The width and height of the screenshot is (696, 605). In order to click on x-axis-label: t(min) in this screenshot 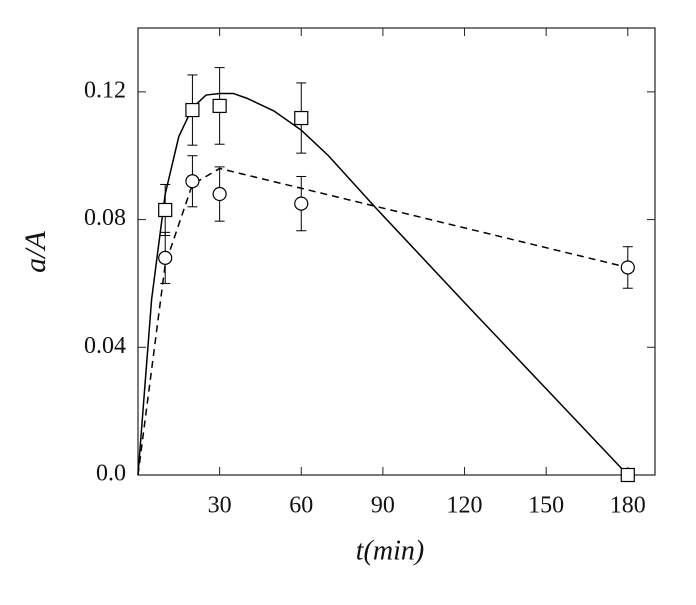, I will do `click(390, 550)`.